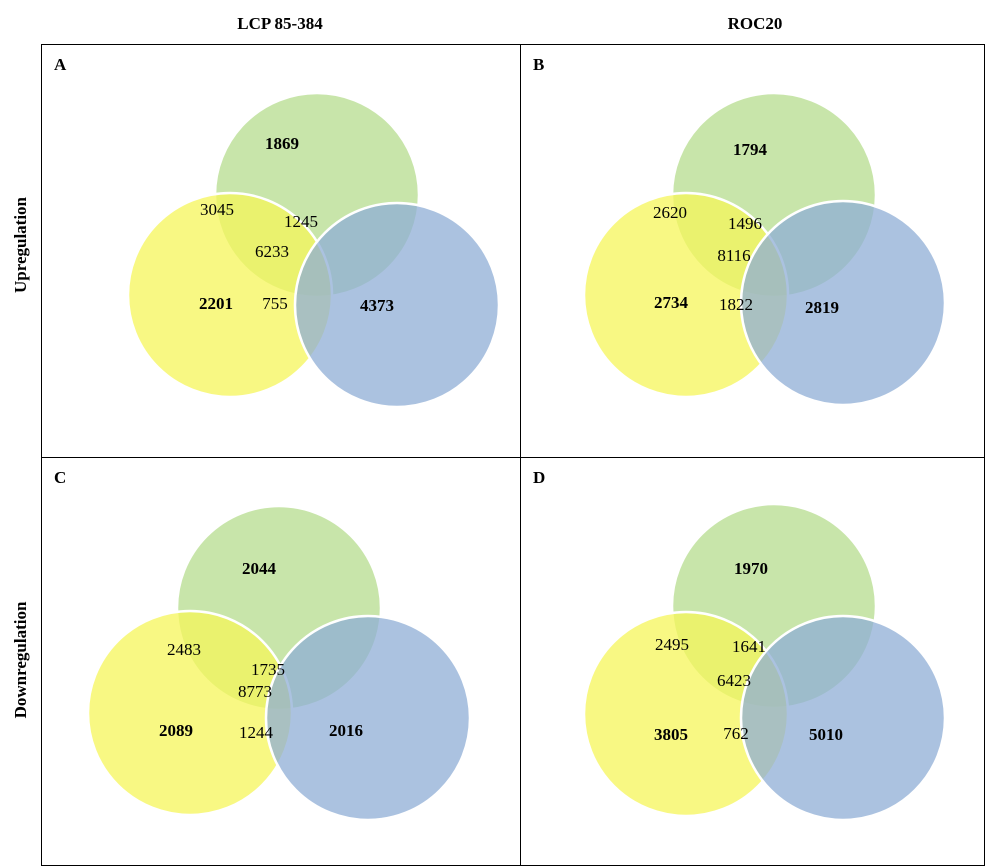 This screenshot has width=985, height=867. I want to click on venn-count-center: 8773, so click(255, 691).